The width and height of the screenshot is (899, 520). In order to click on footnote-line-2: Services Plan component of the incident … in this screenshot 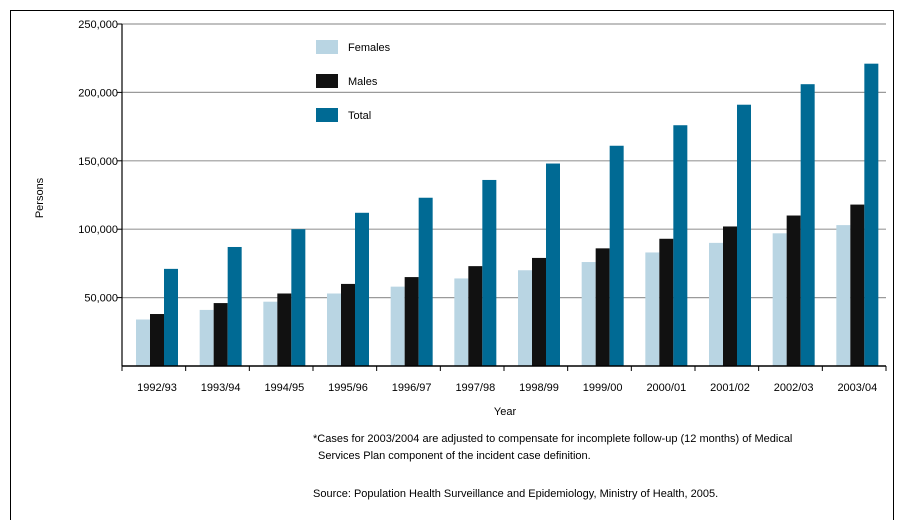, I will do `click(454, 456)`.